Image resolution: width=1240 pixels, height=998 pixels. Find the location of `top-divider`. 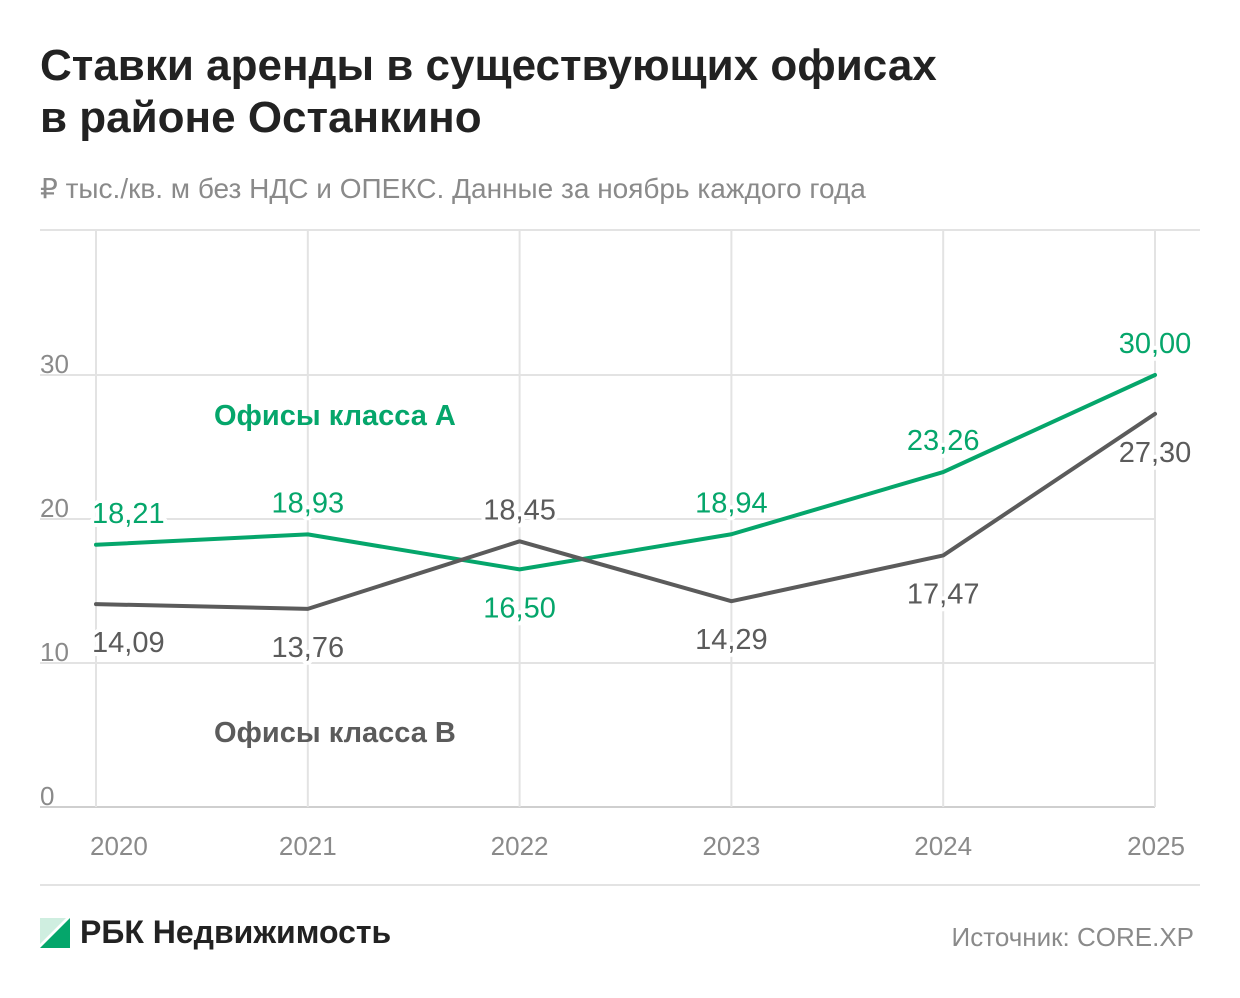

top-divider is located at coordinates (620, 230).